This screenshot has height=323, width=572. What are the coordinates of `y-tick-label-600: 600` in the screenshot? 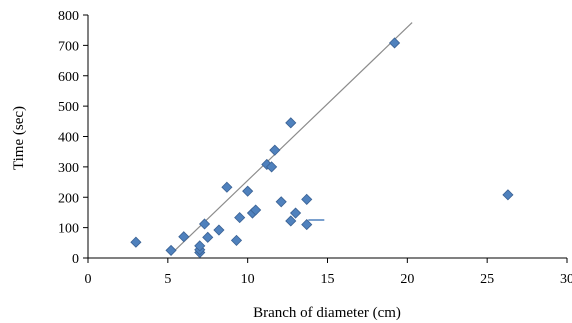 It's located at (68, 77).